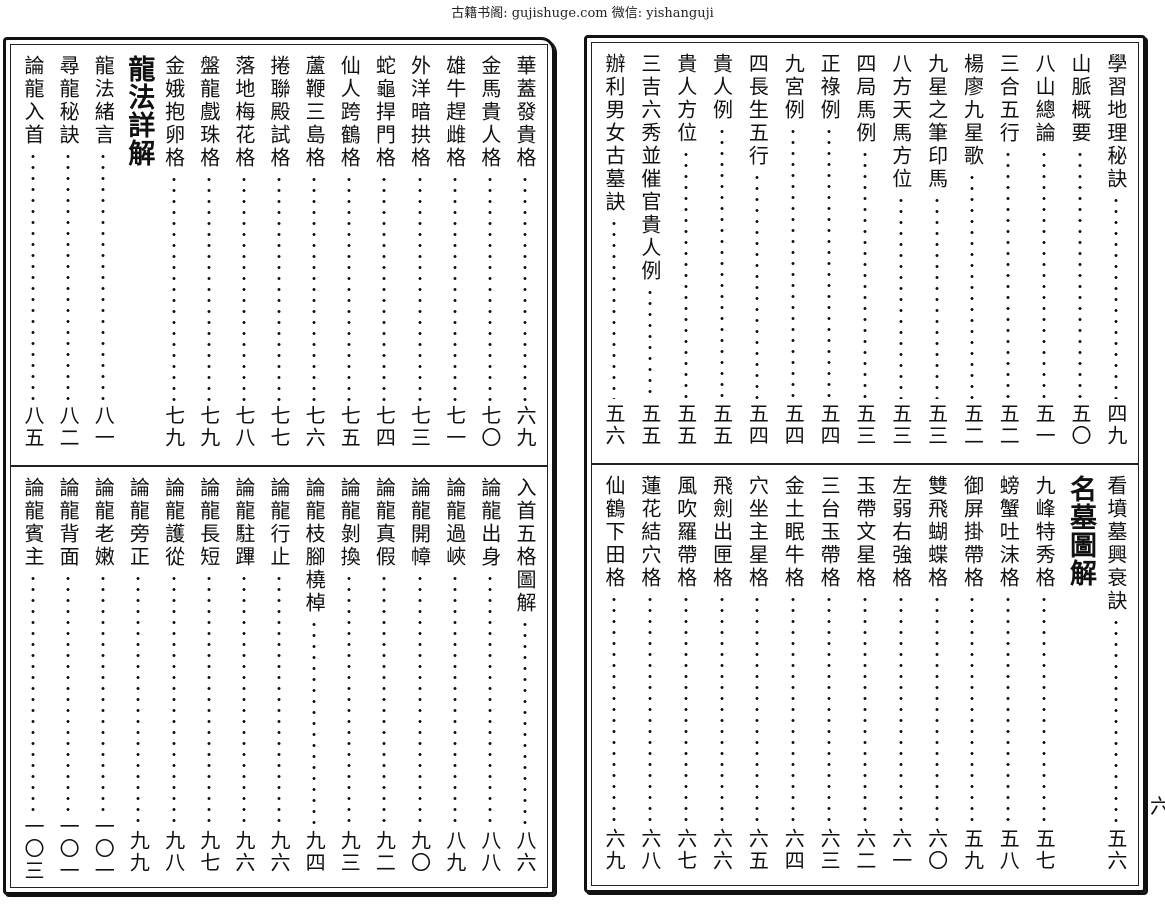 The width and height of the screenshot is (1165, 909). I want to click on toc-entry-page-number: 九三, so click(349, 852).